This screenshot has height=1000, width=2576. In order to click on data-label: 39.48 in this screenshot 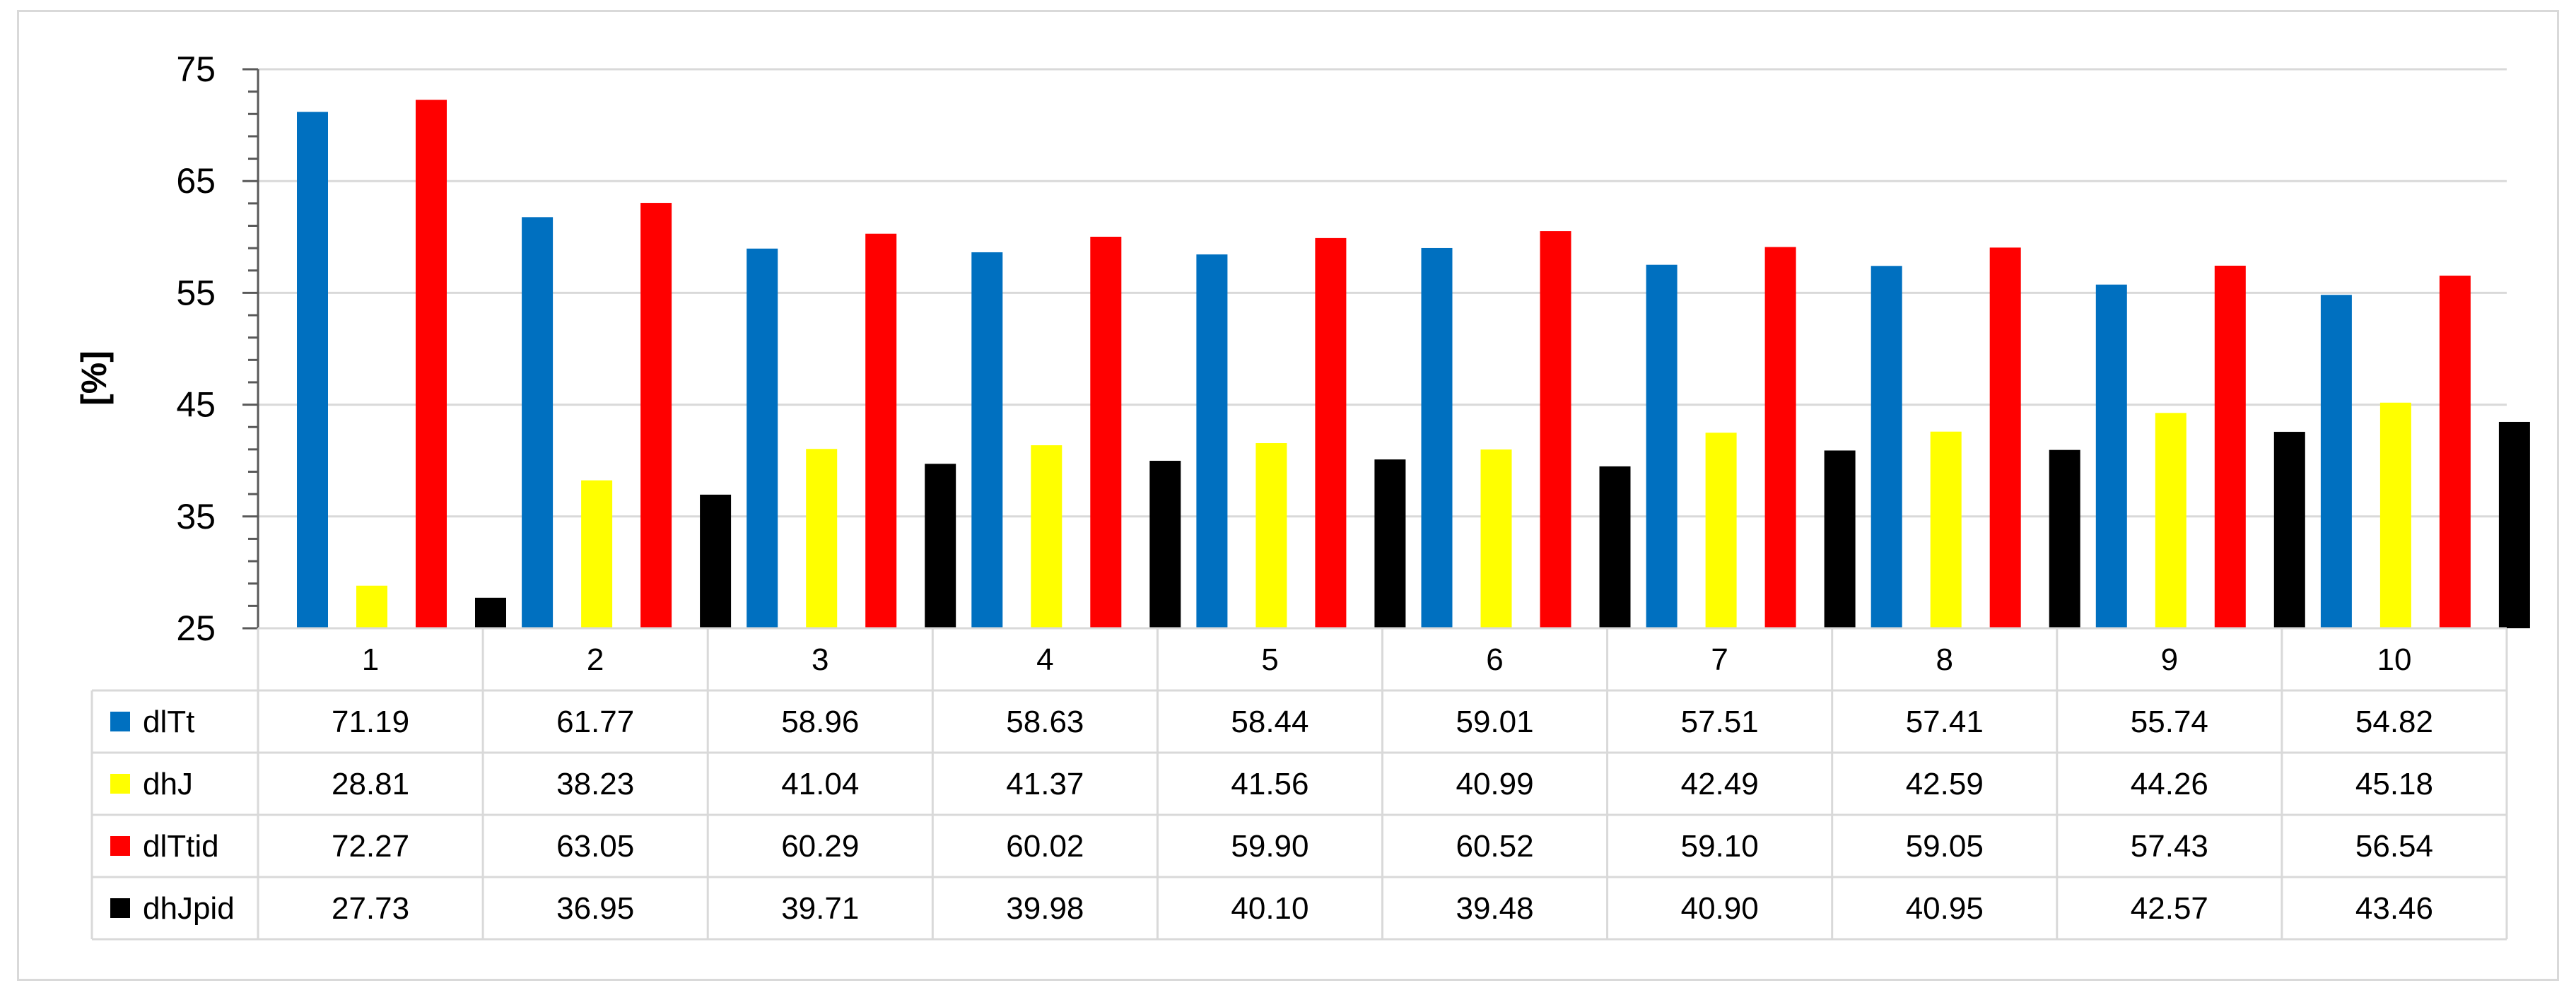, I will do `click(1494, 909)`.